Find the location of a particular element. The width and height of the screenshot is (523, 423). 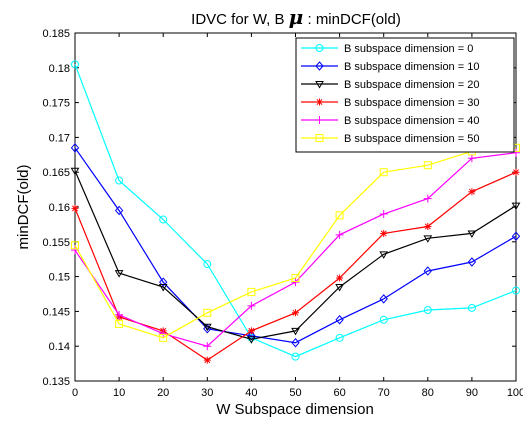

x-tick-label: 50 is located at coordinates (295, 393).